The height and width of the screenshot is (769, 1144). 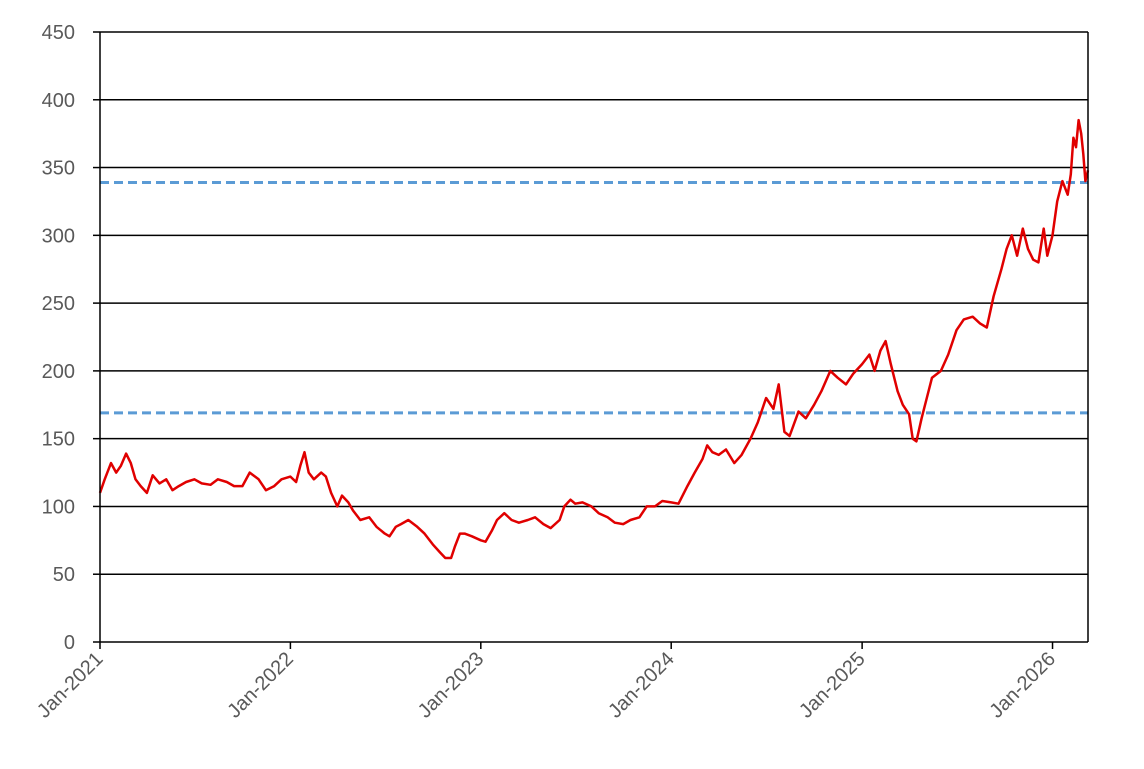 What do you see at coordinates (58, 372) in the screenshot?
I see `y-tick-label: 200` at bounding box center [58, 372].